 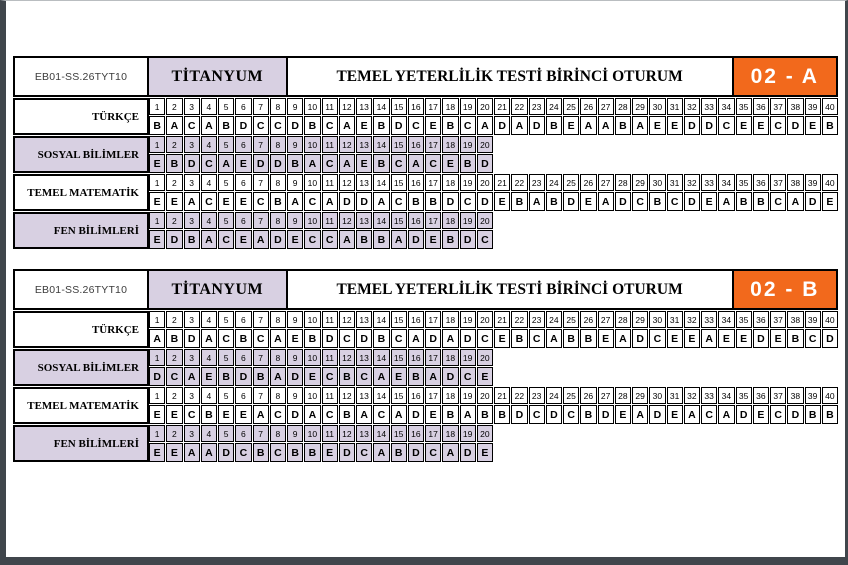 What do you see at coordinates (191, 144) in the screenshot?
I see `question-number: 3` at bounding box center [191, 144].